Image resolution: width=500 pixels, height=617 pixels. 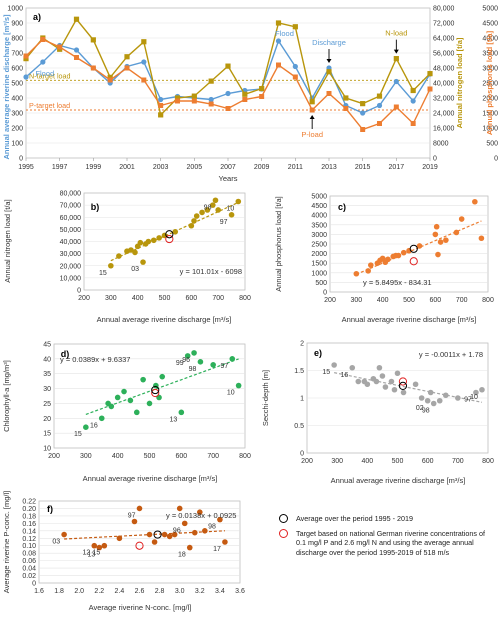 I want to click on panel-a-xlabel: Years, so click(x=228, y=178).